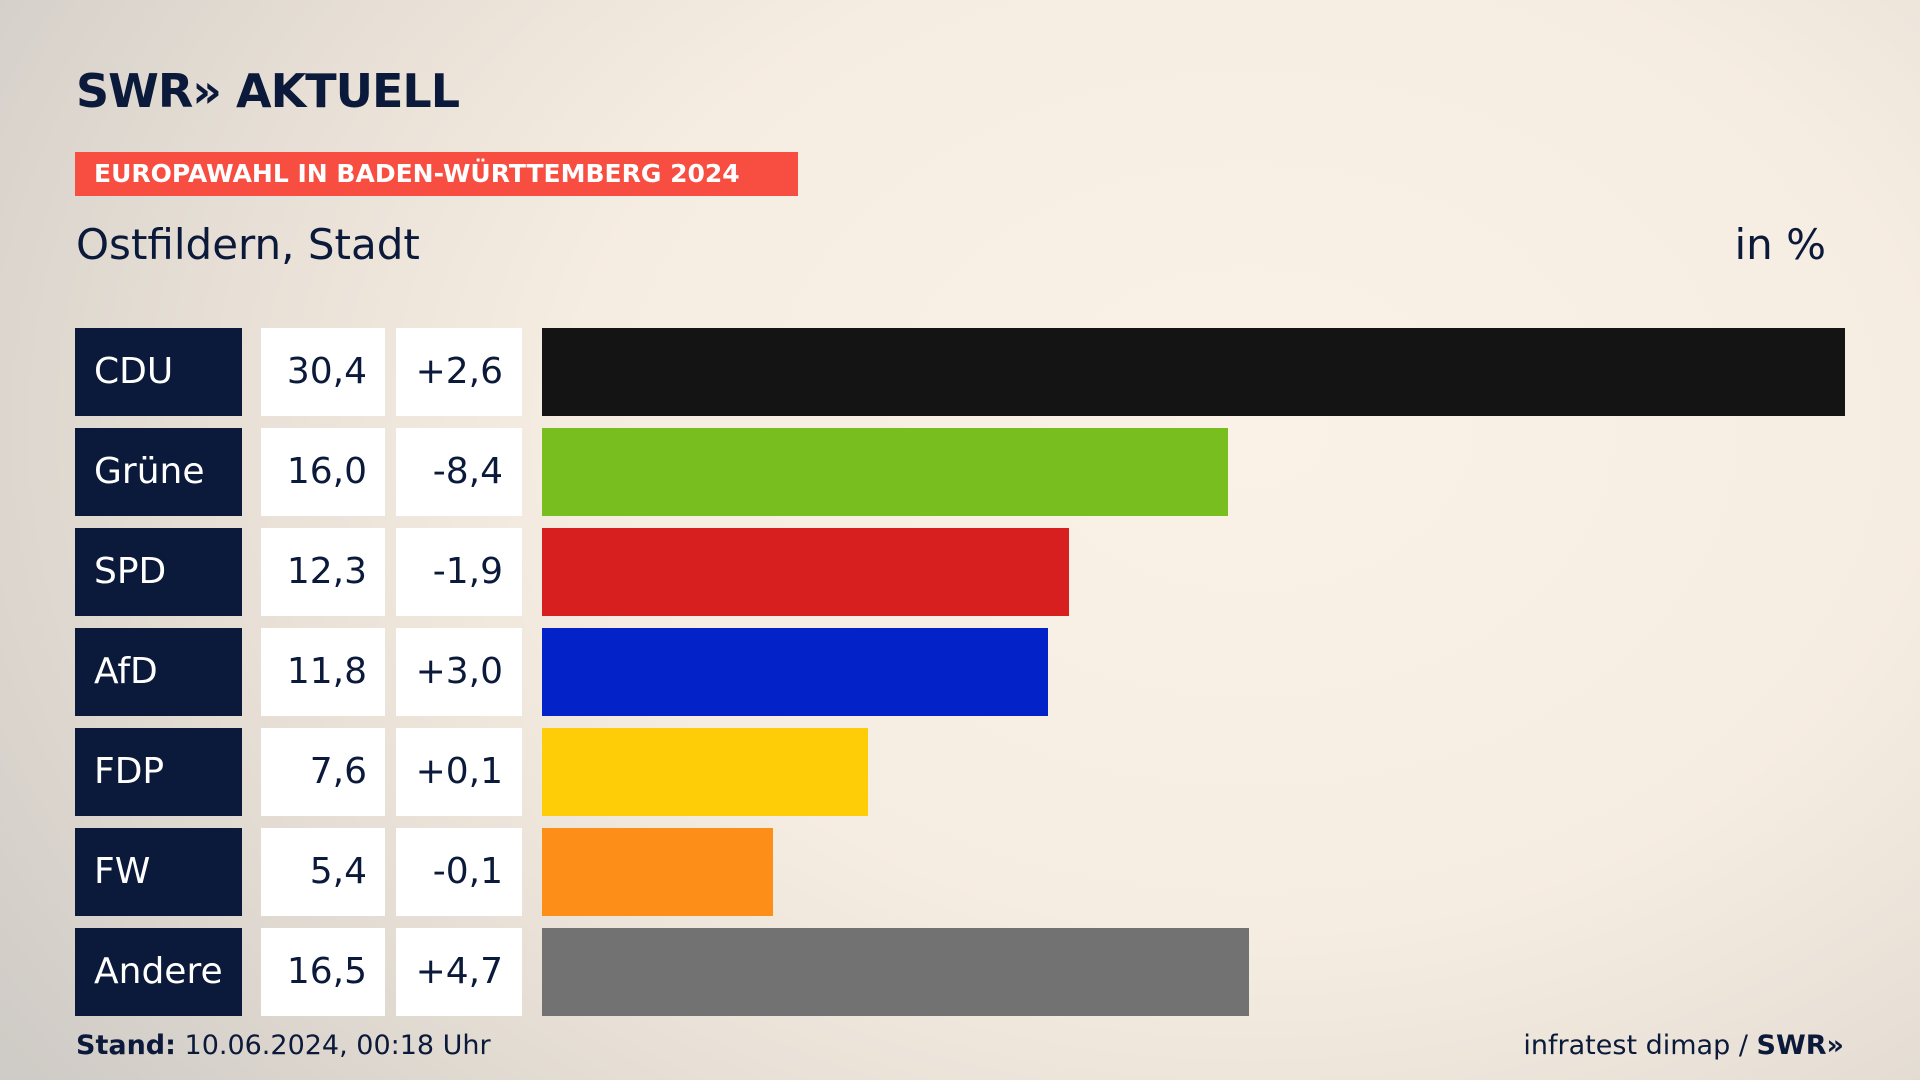  Describe the element at coordinates (323, 572) in the screenshot. I see `value-label: 12,3` at that location.